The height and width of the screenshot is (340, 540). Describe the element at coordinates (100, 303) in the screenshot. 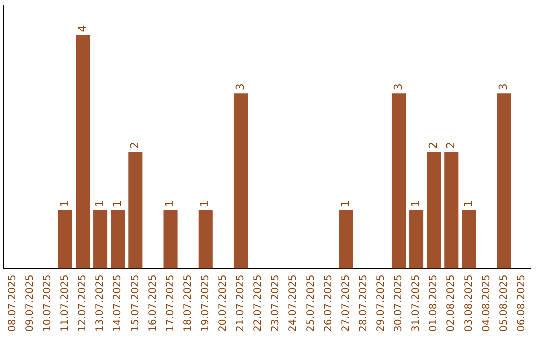

I see `x-tick-label: 13.07.2025` at that location.